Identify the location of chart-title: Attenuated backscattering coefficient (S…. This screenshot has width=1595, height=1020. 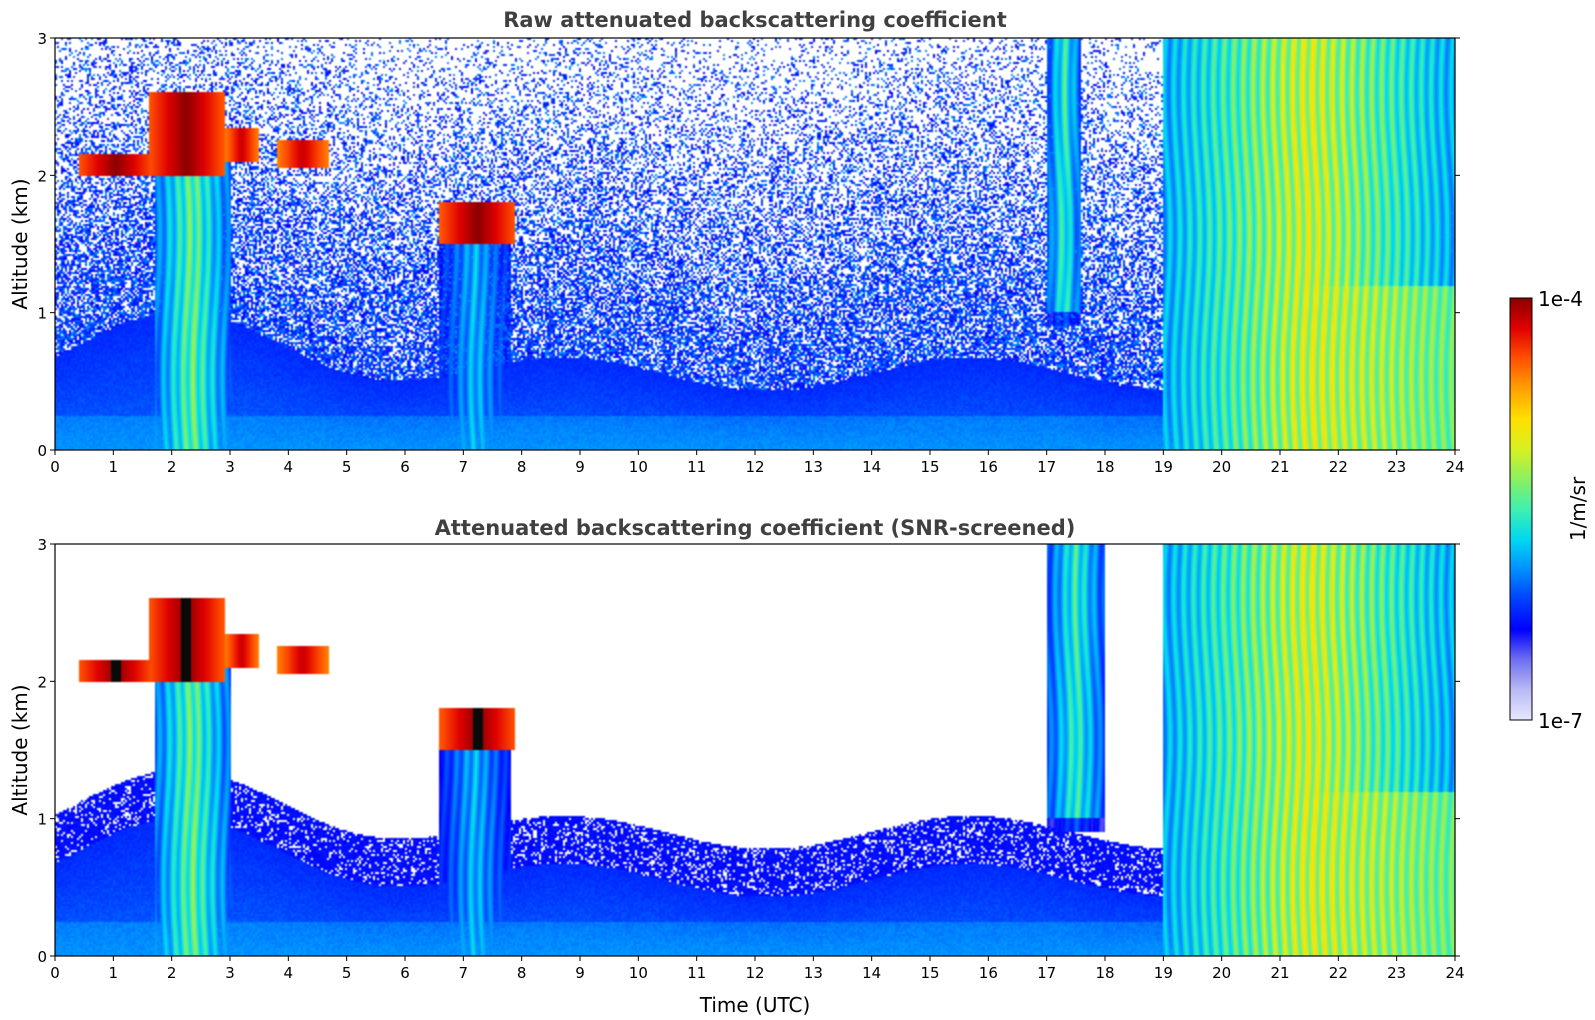
(755, 528).